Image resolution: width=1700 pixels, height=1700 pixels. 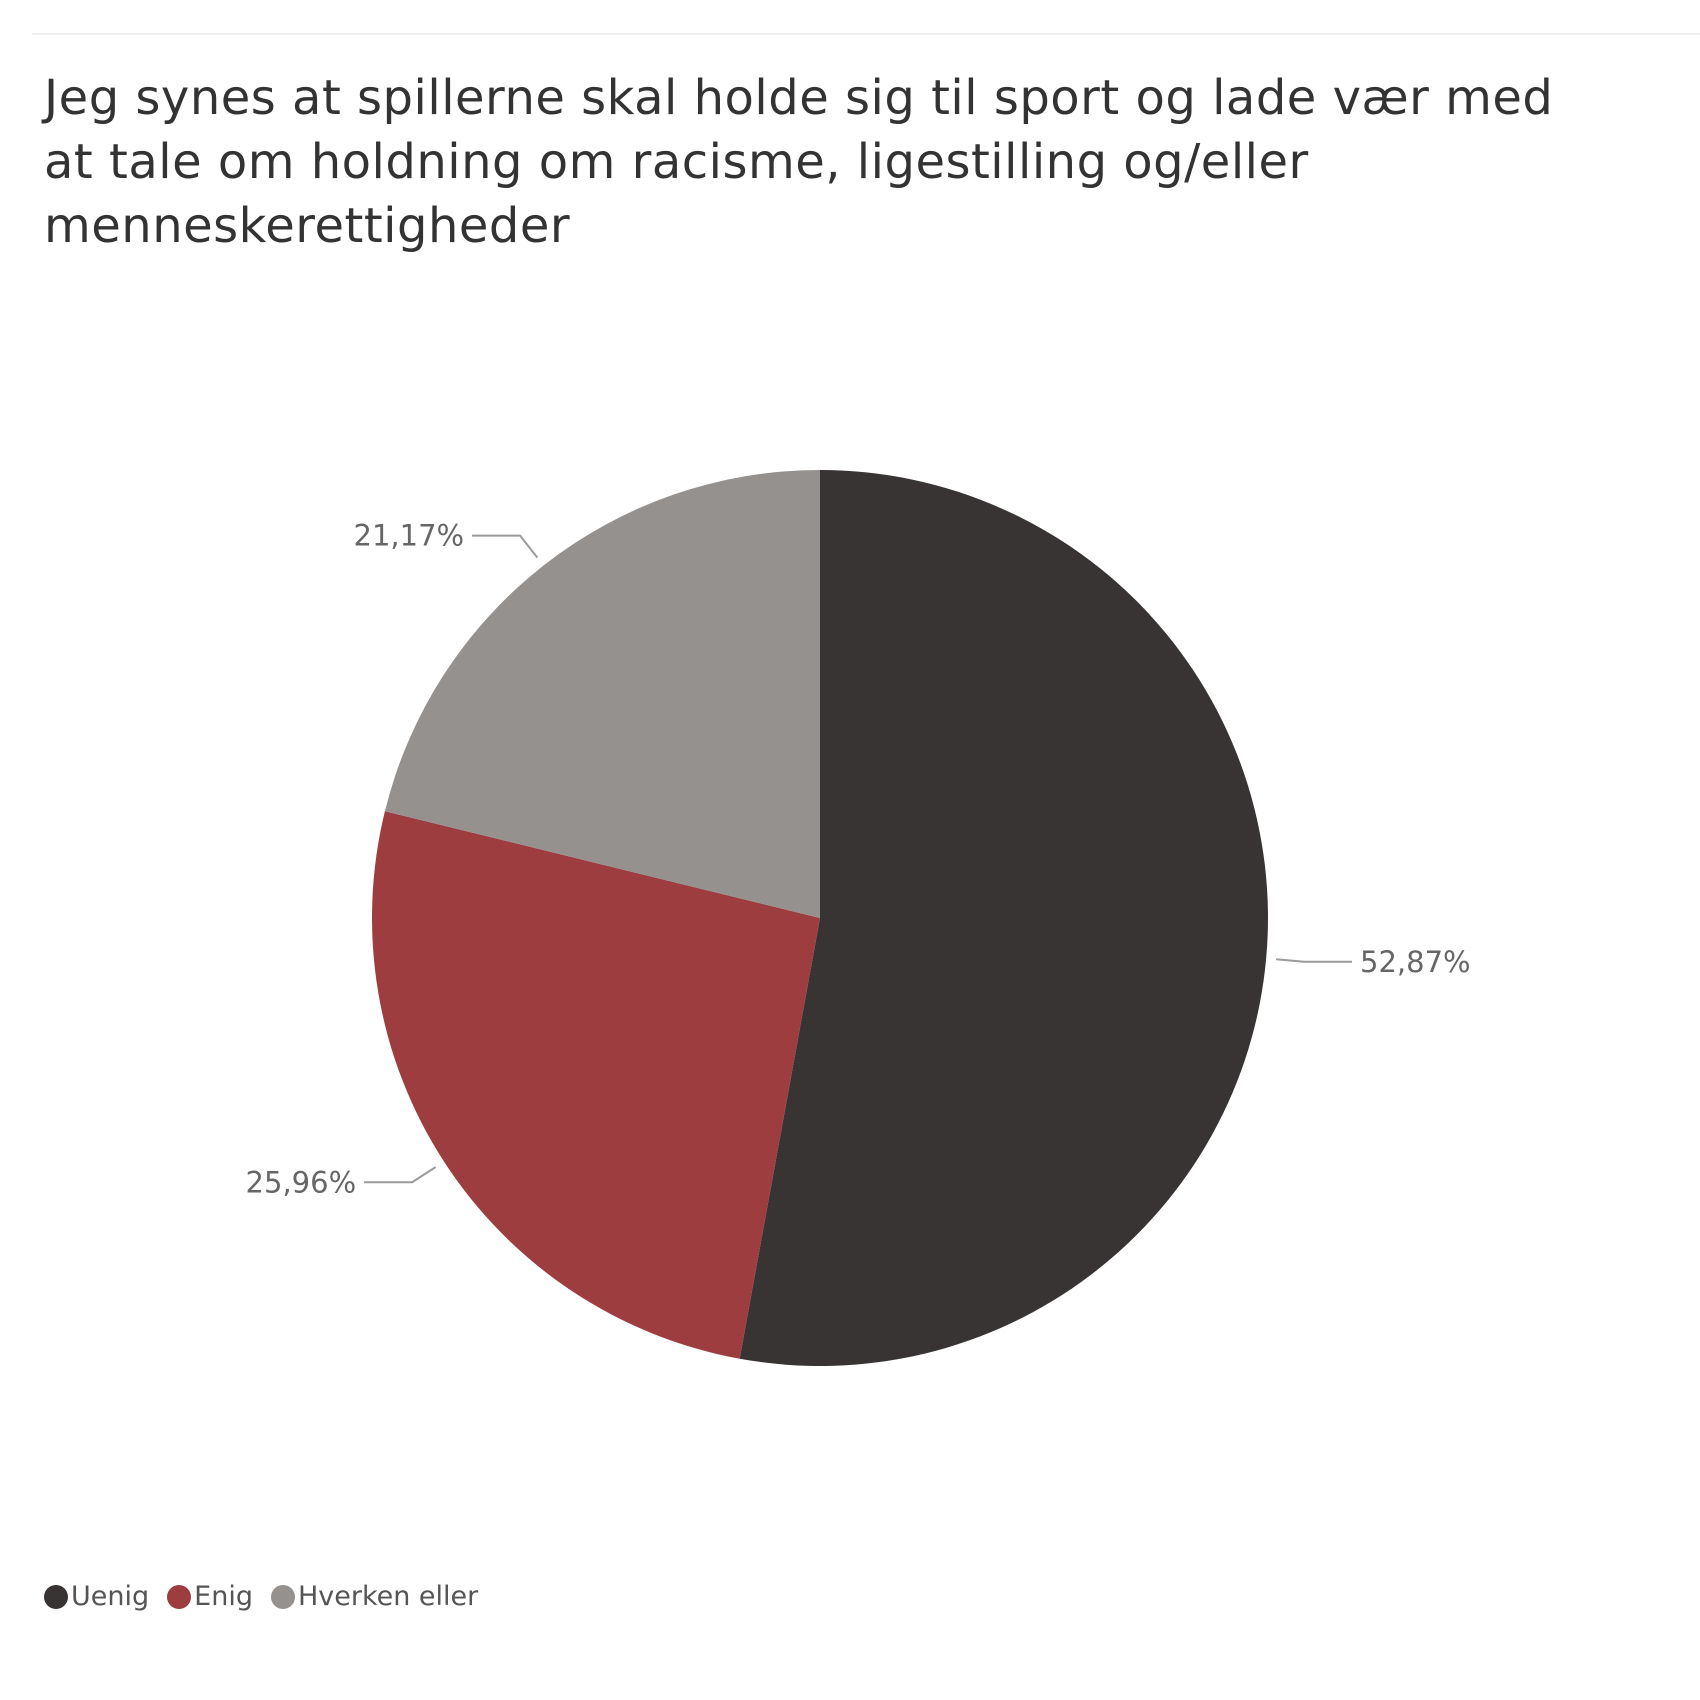 I want to click on pie-slice-enig, so click(x=595, y=1085).